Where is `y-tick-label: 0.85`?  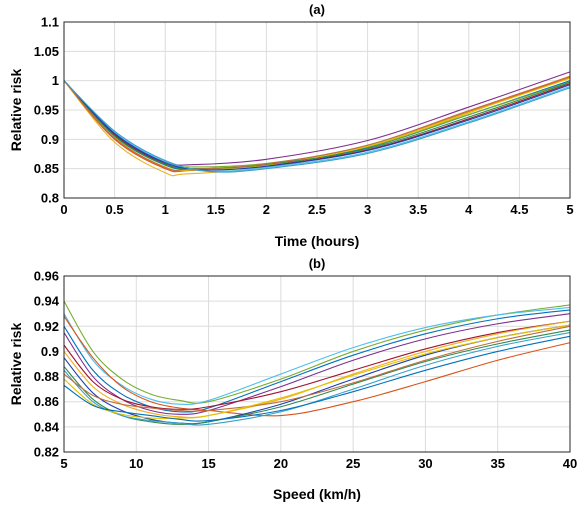 y-tick-label: 0.85 is located at coordinates (46, 168).